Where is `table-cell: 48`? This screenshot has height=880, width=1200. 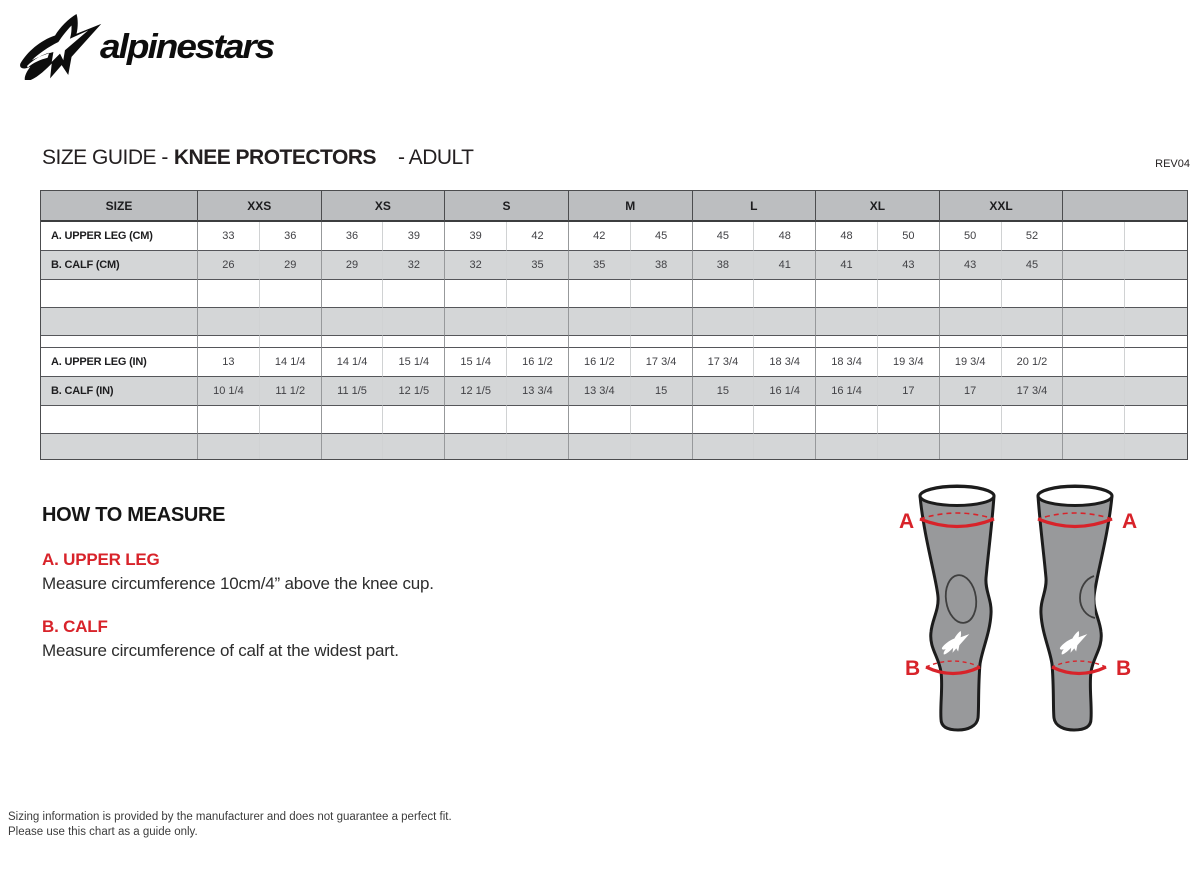
table-cell: 48 is located at coordinates (847, 236).